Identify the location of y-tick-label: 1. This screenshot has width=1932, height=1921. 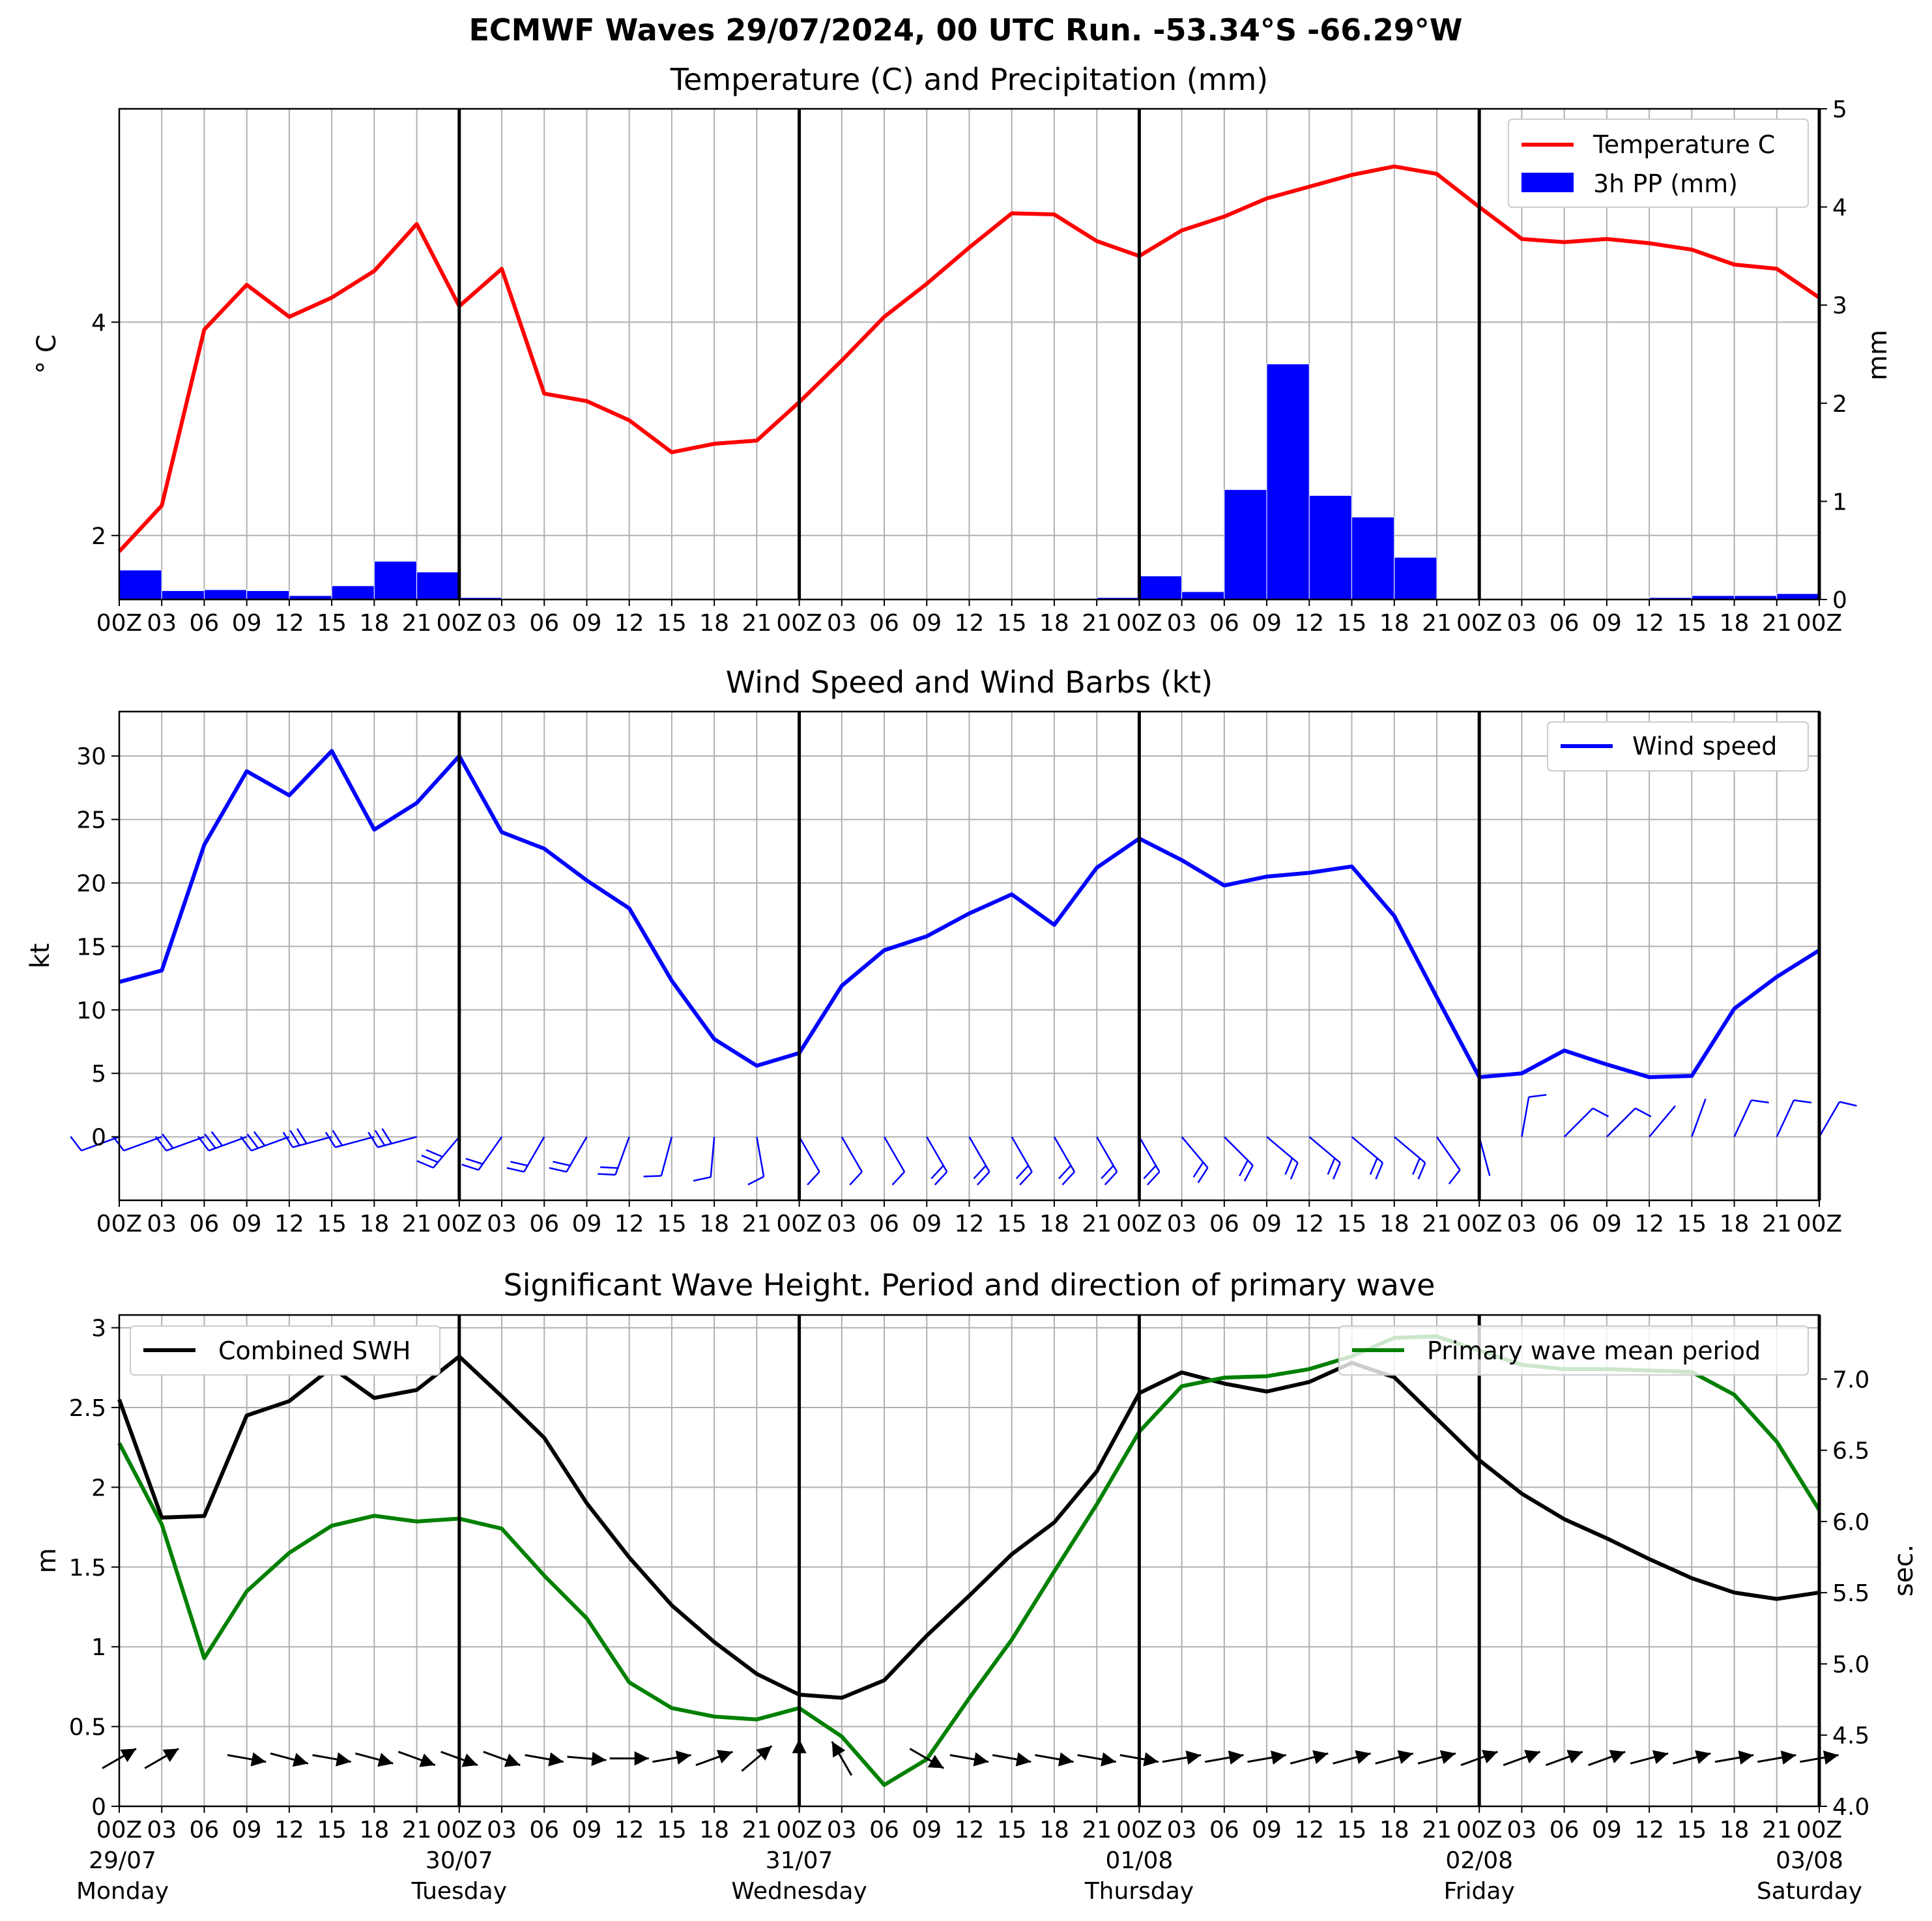
(98, 1647).